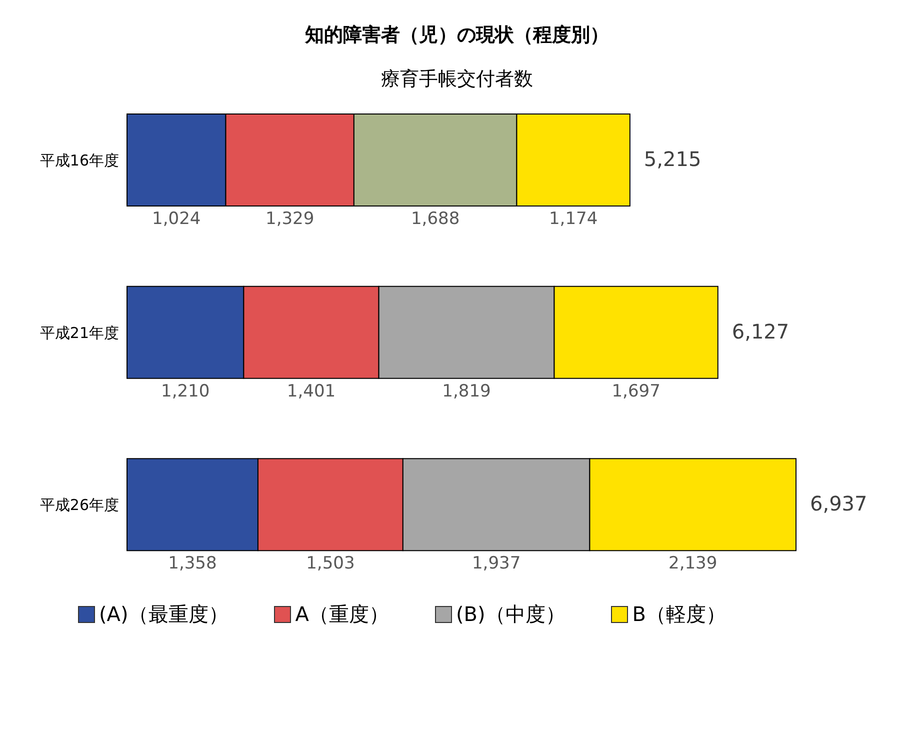  I want to click on total-label: 6,127, so click(761, 331).